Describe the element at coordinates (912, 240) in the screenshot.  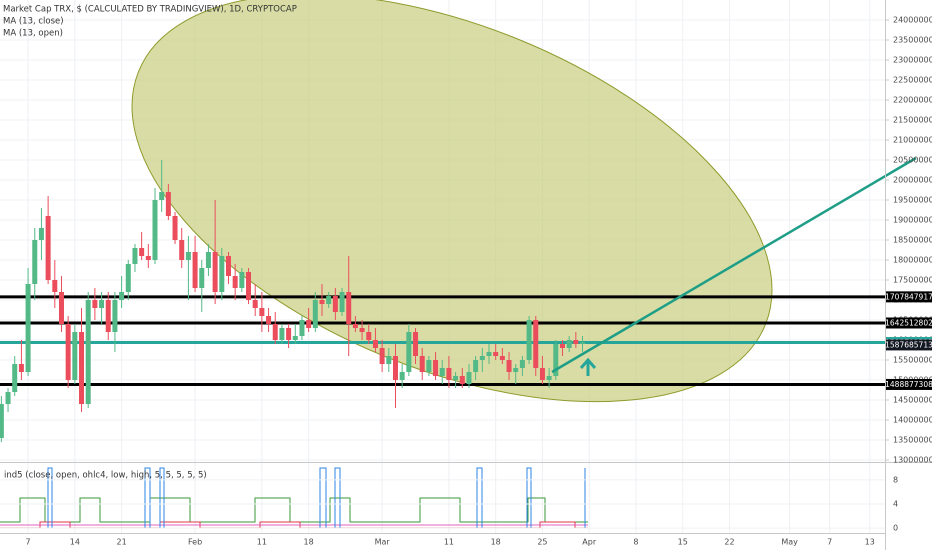
I see `y-tick-label: 1850000000` at that location.